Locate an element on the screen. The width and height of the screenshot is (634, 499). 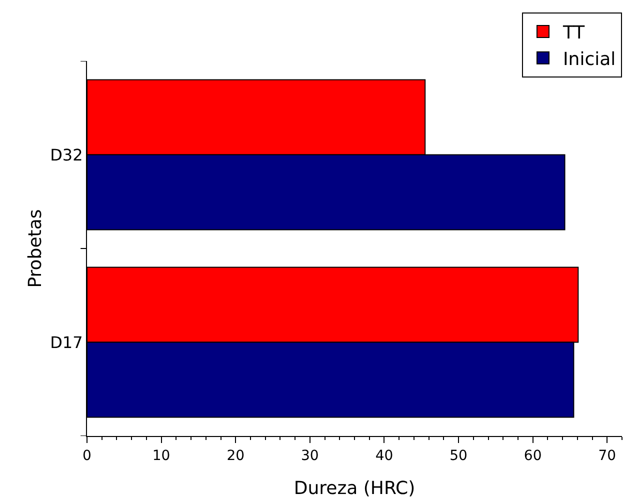
x-axis-title: Dureza (HRC) is located at coordinates (355, 488).